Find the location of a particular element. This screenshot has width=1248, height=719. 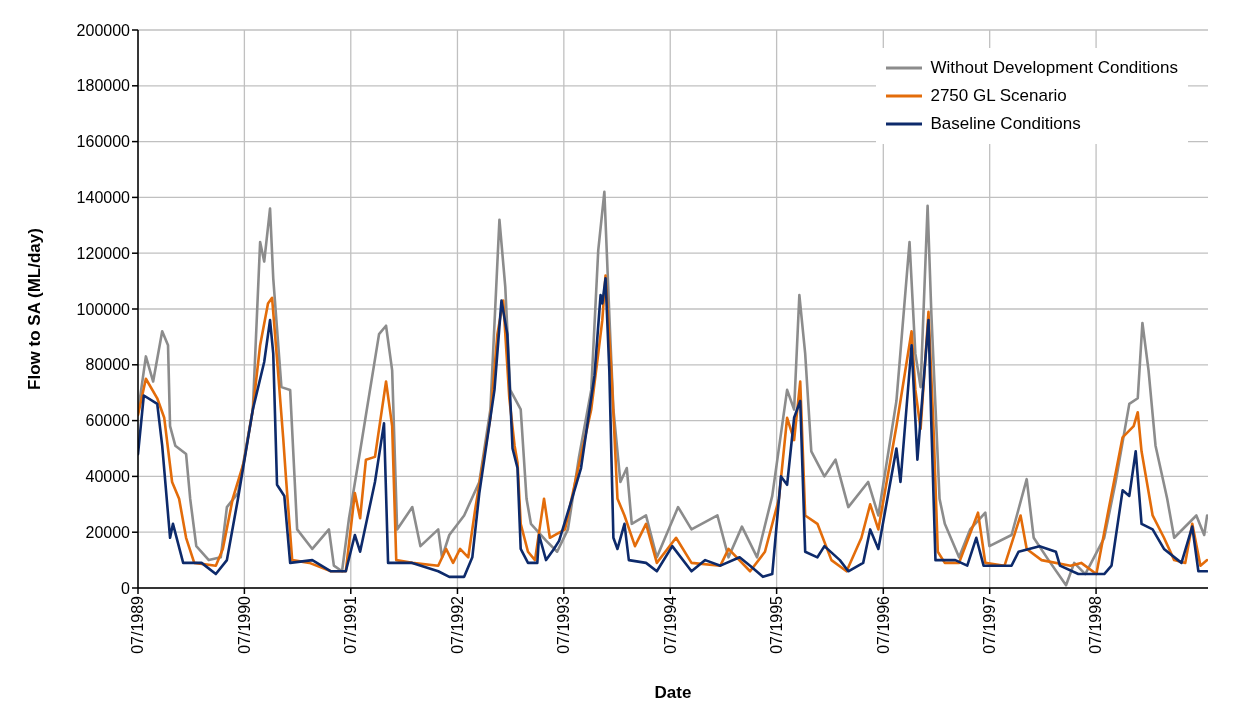

y-tick-label: 120000 is located at coordinates (103, 253).